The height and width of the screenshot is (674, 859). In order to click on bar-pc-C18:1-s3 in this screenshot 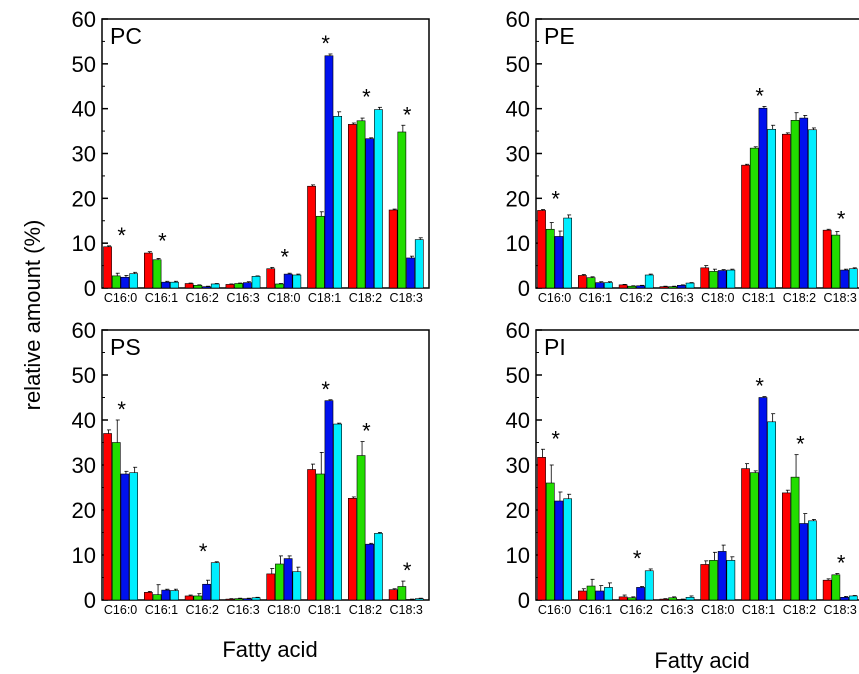, I will do `click(329, 172)`.